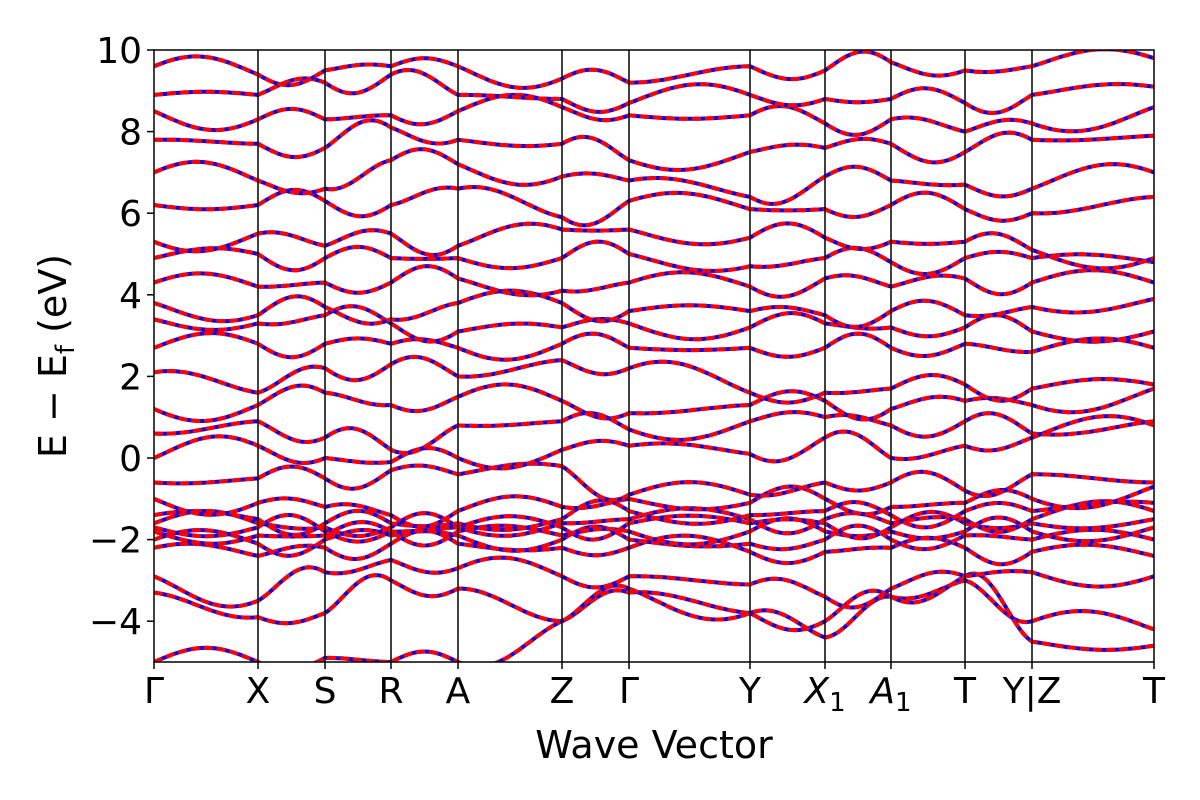  Describe the element at coordinates (655, 690) in the screenshot. I see `x-axis-ticks: Γ X S R A Z Γ Y X1 A1 T Y|Z T` at that location.